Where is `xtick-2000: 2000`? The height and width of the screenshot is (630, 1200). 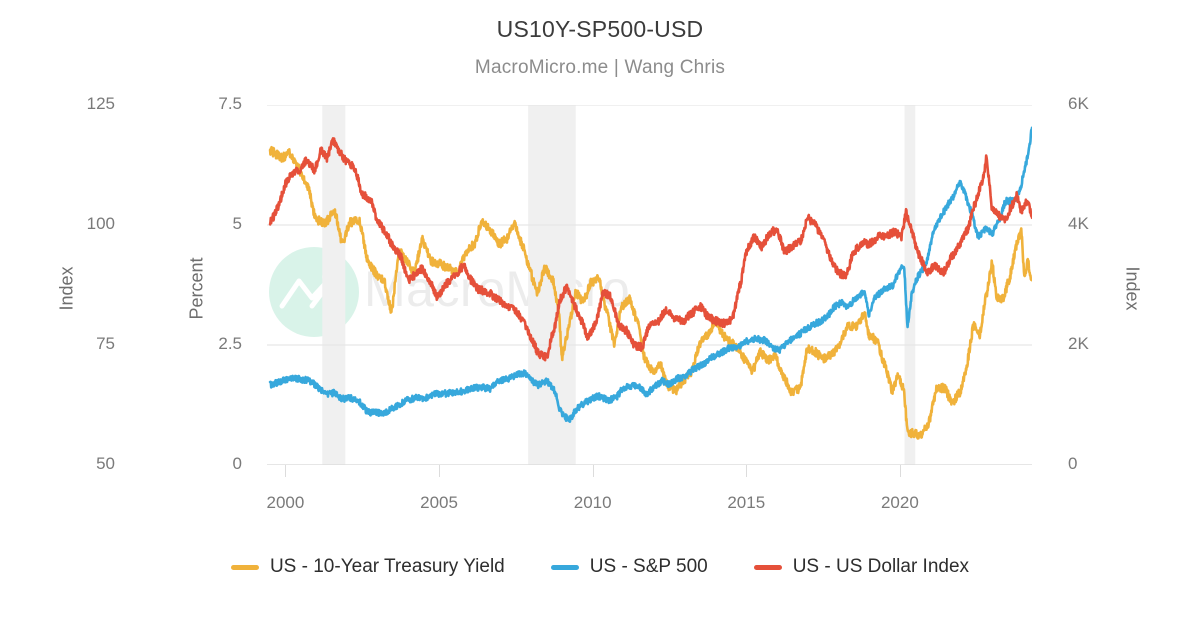 xtick-2000: 2000 is located at coordinates (285, 502).